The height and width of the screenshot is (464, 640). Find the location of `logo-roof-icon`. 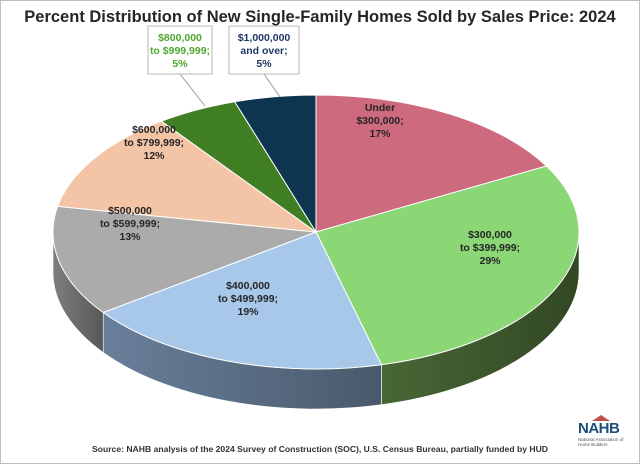

logo-roof-icon is located at coordinates (601, 418).